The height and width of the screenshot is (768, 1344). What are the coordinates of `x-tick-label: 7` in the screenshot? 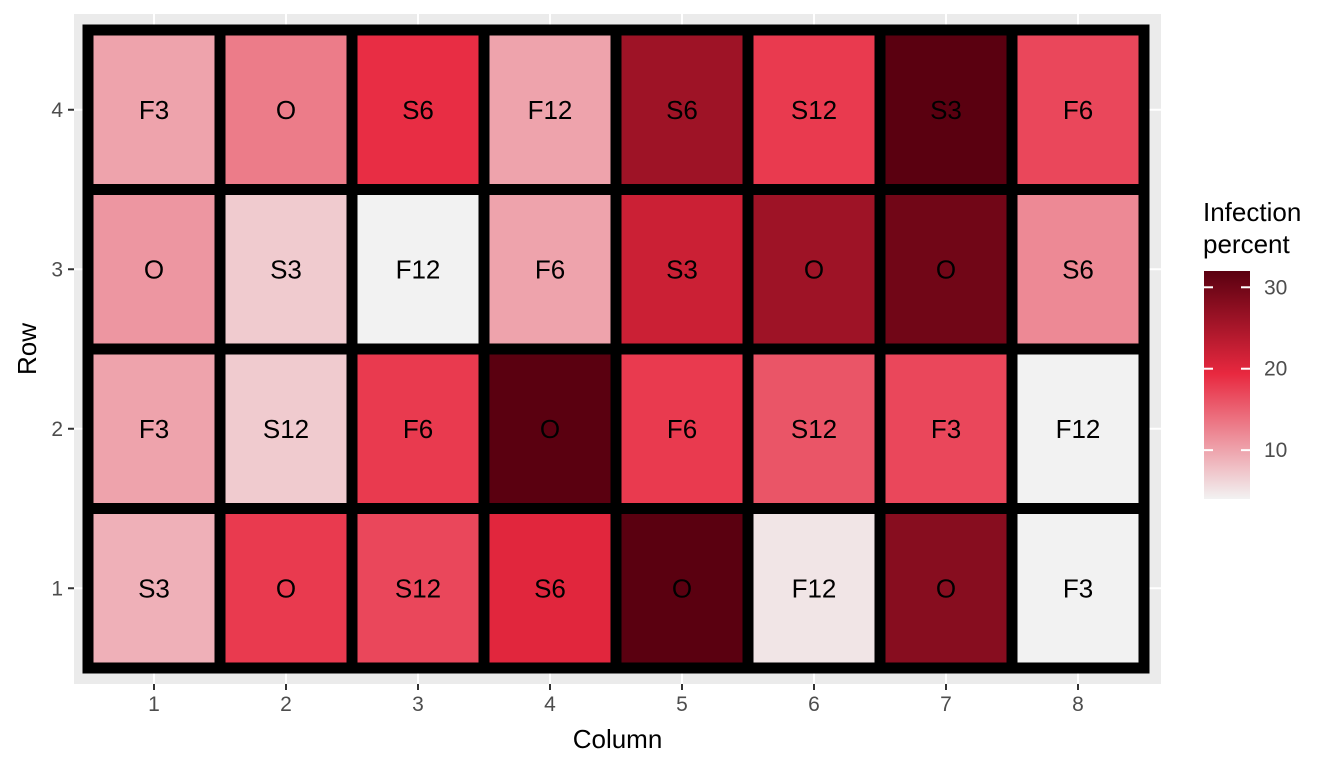 It's located at (946, 704).